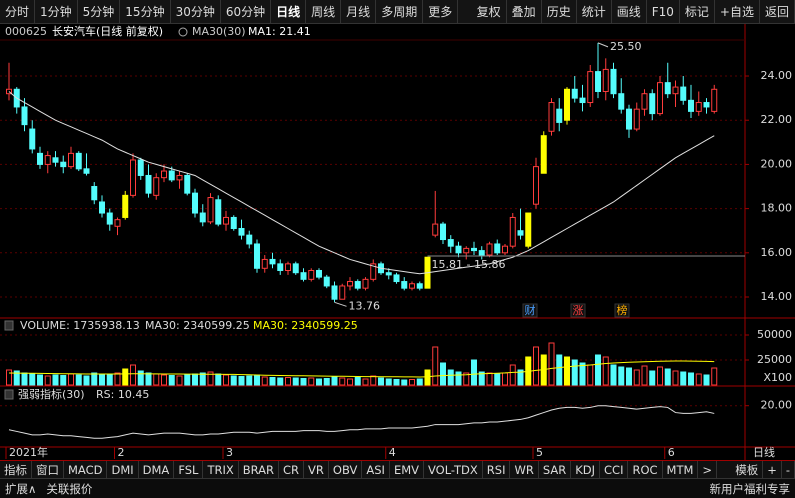 The image size is (795, 498). Describe the element at coordinates (51, 394) in the screenshot. I see `rs-label: 强弱指标(30)` at that location.